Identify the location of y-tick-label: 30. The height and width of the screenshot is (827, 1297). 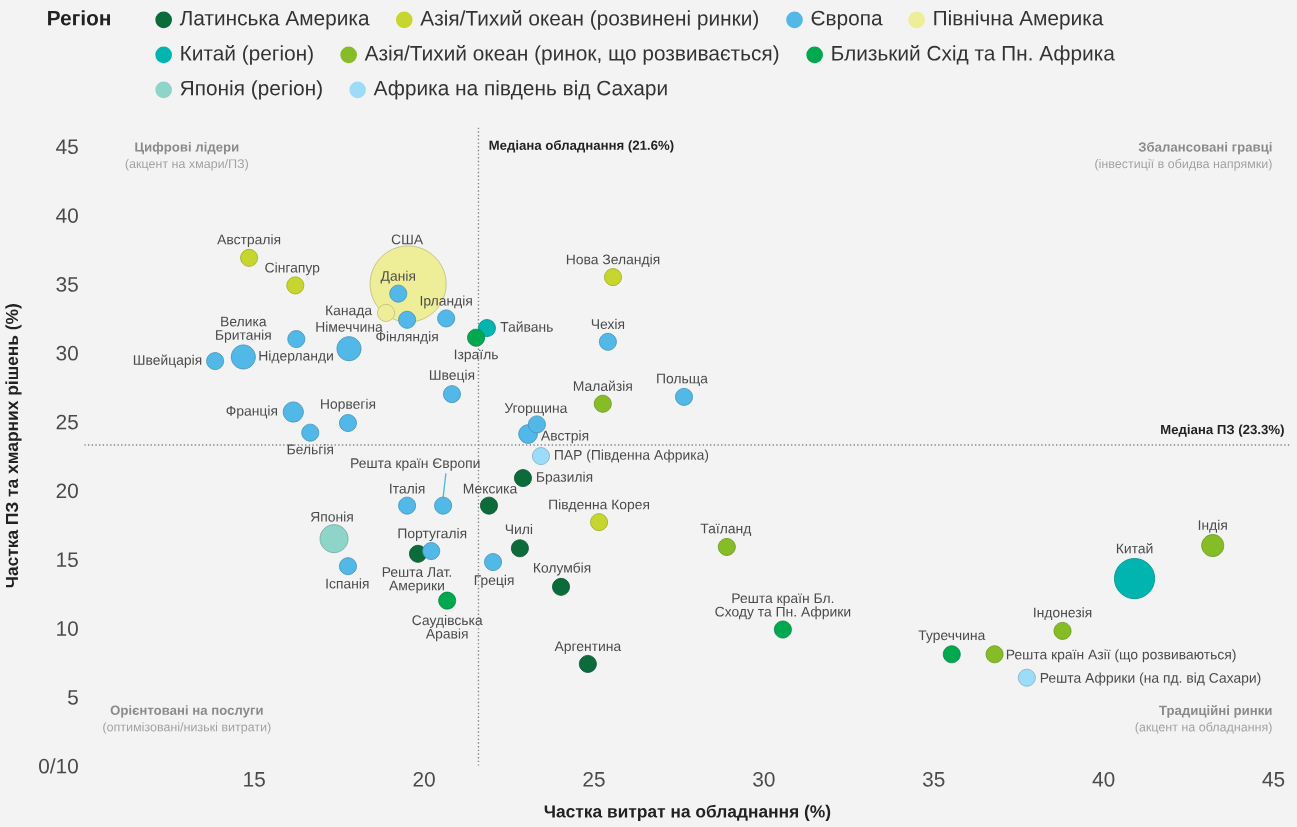
(67, 353).